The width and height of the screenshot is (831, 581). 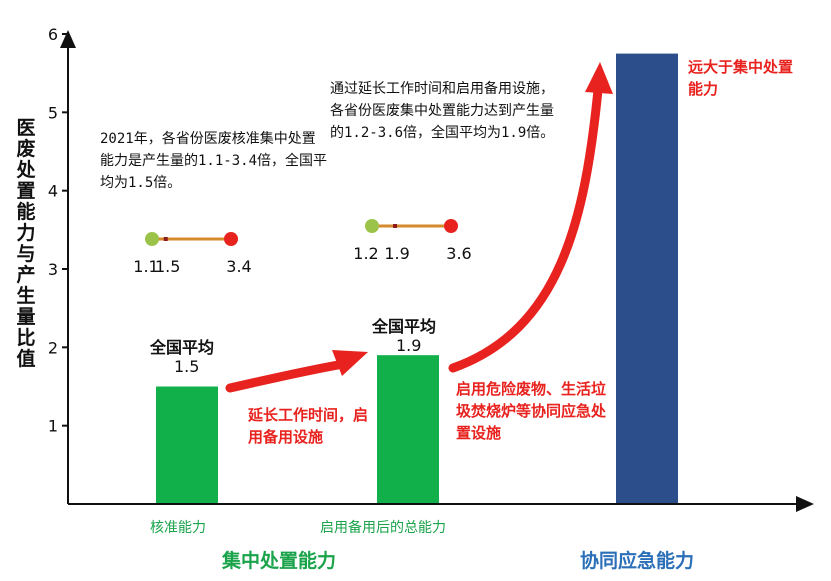 I want to click on range-label: 1.9, so click(x=396, y=253).